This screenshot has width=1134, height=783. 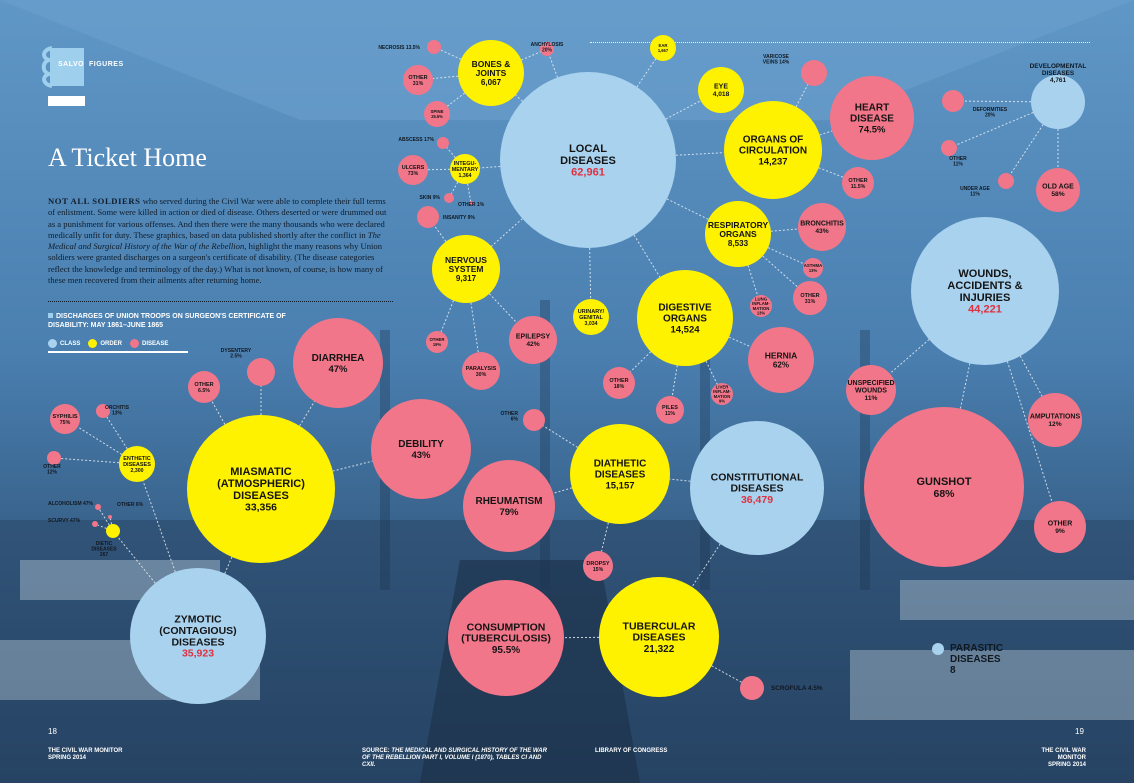 What do you see at coordinates (155, 343) in the screenshot?
I see `legend-label: DISEASE` at bounding box center [155, 343].